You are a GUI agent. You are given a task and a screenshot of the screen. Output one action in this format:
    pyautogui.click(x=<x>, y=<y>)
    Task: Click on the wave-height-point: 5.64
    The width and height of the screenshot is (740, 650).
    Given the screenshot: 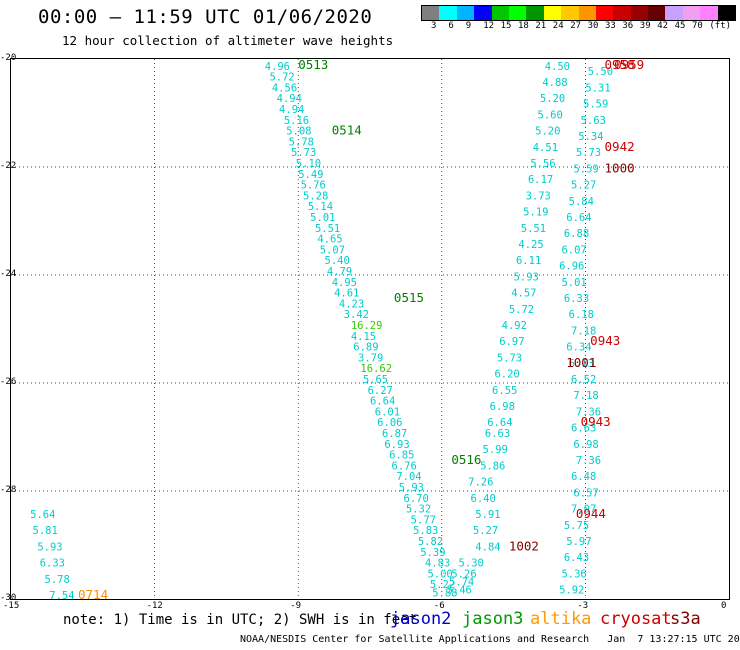 What is the action you would take?
    pyautogui.click(x=42, y=515)
    